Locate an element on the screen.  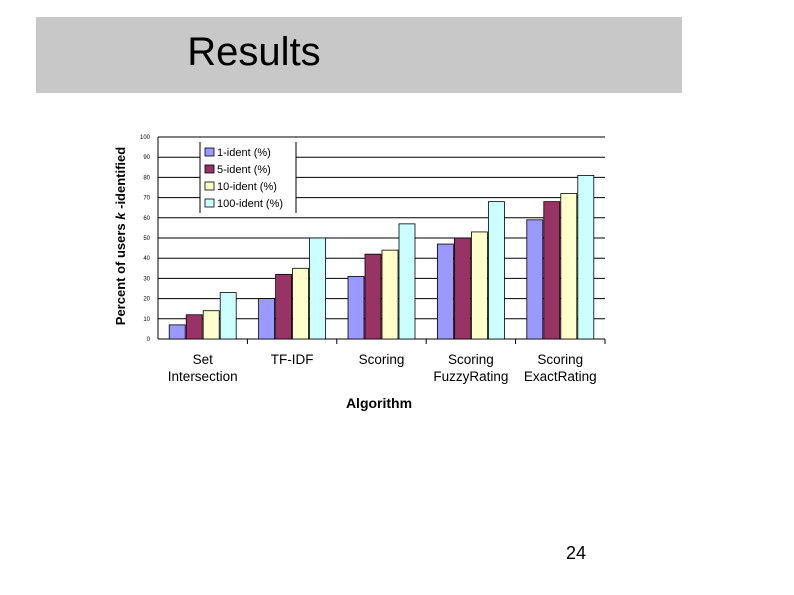
x-tick-label: Set is located at coordinates (203, 359).